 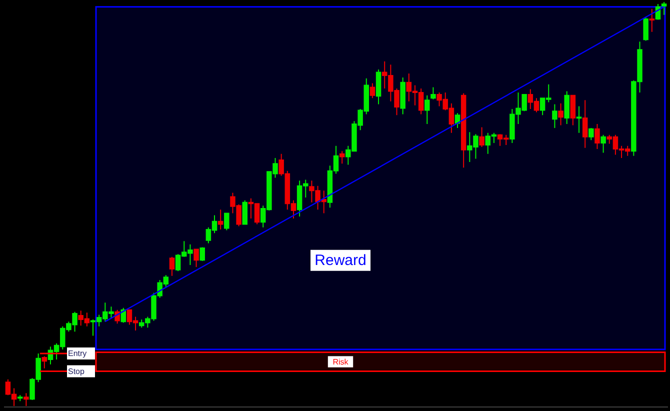 What do you see at coordinates (77, 371) in the screenshot?
I see `ref-line-label: Stop` at bounding box center [77, 371].